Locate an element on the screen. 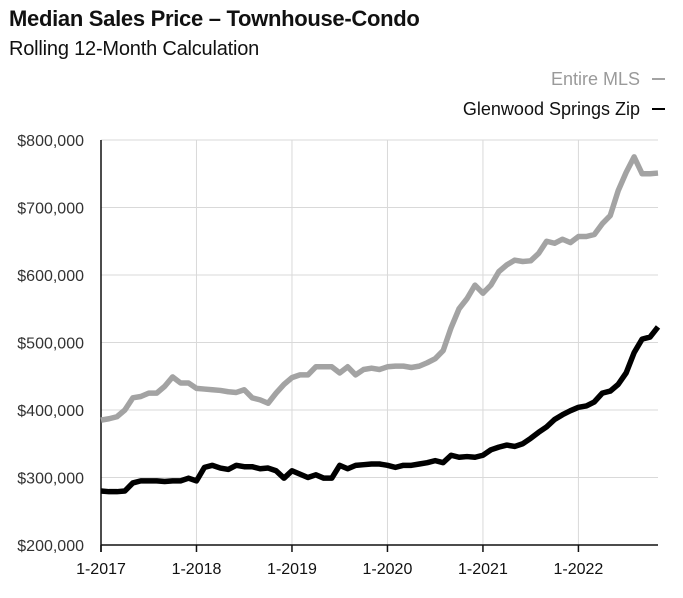 The image size is (683, 598). y-tick-label: $200,000 is located at coordinates (50, 546).